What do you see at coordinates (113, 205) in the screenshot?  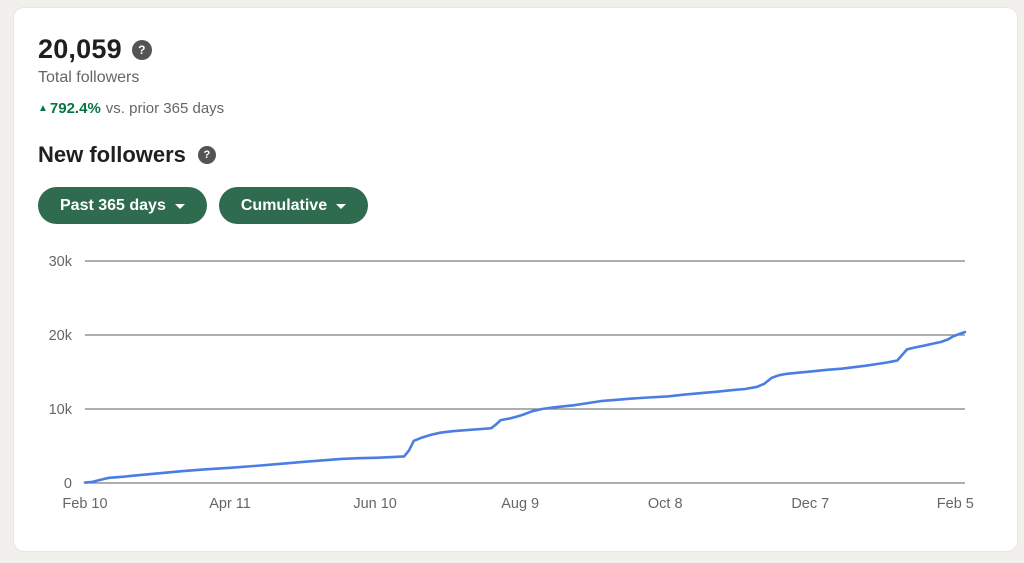 I see `date-range-label: Past 365 days` at bounding box center [113, 205].